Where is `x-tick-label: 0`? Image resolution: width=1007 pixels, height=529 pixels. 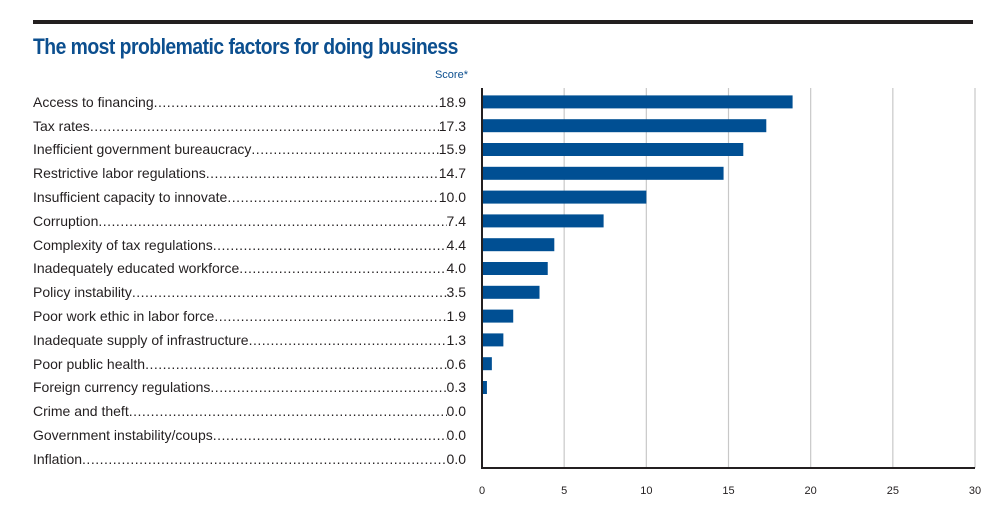 x-tick-label: 0 is located at coordinates (482, 491).